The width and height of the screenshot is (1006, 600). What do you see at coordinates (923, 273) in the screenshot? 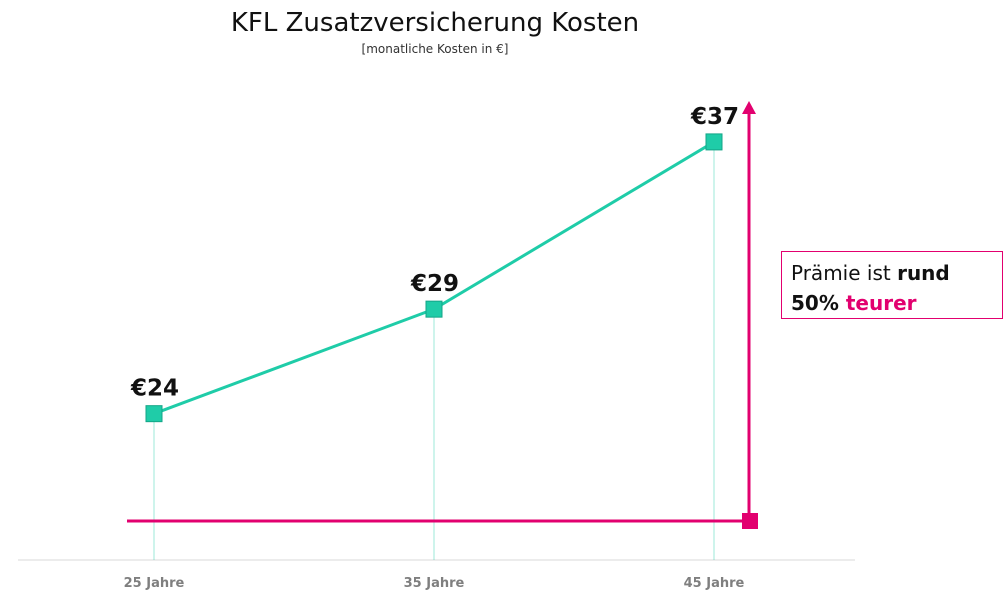
I see `callout-text-2: rund` at bounding box center [923, 273].